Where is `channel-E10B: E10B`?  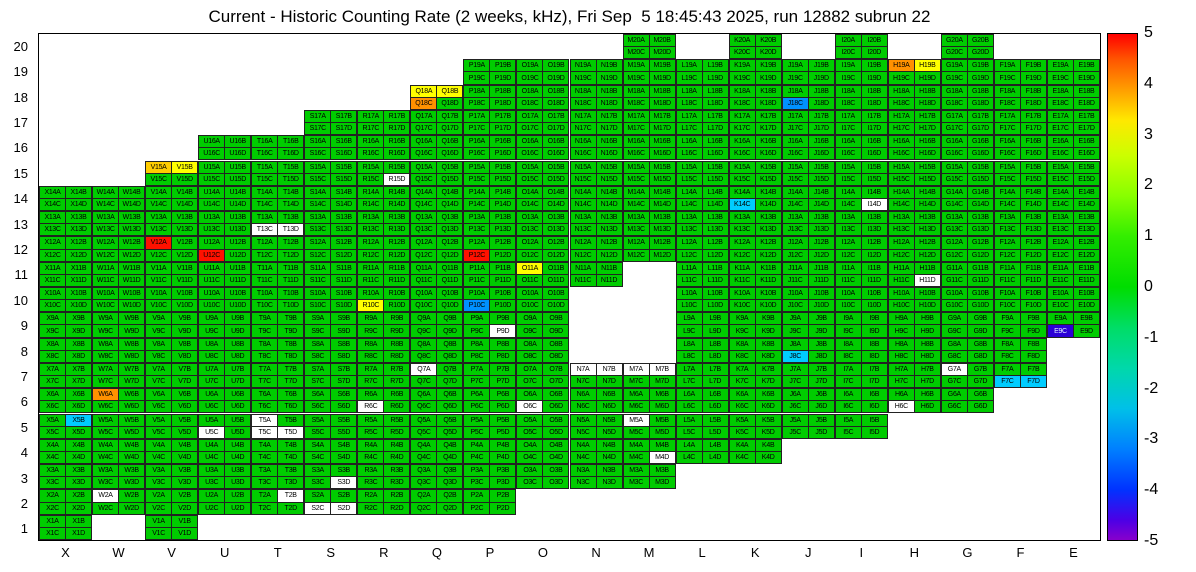 channel-E10B: E10B is located at coordinates (1086, 294).